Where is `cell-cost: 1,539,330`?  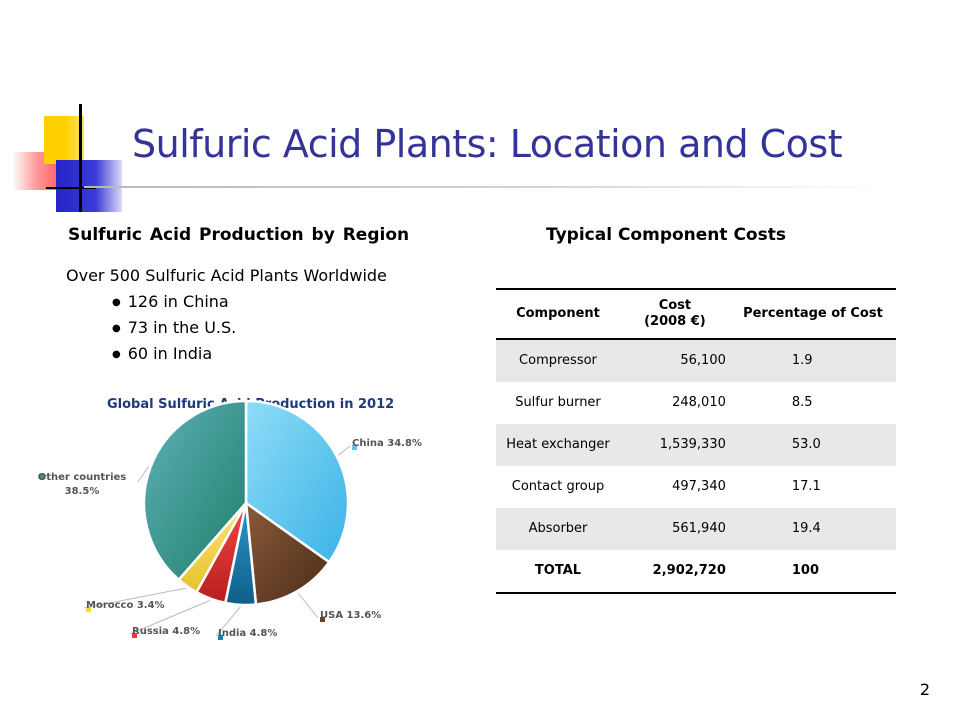 cell-cost: 1,539,330 is located at coordinates (674, 445).